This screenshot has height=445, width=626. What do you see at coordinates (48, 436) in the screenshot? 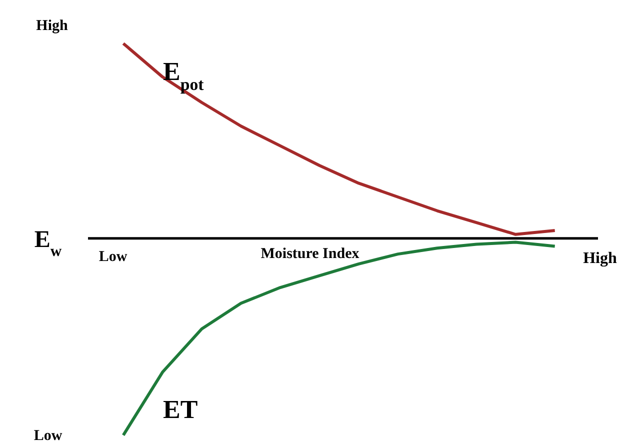
I see `text: Low` at bounding box center [48, 436].